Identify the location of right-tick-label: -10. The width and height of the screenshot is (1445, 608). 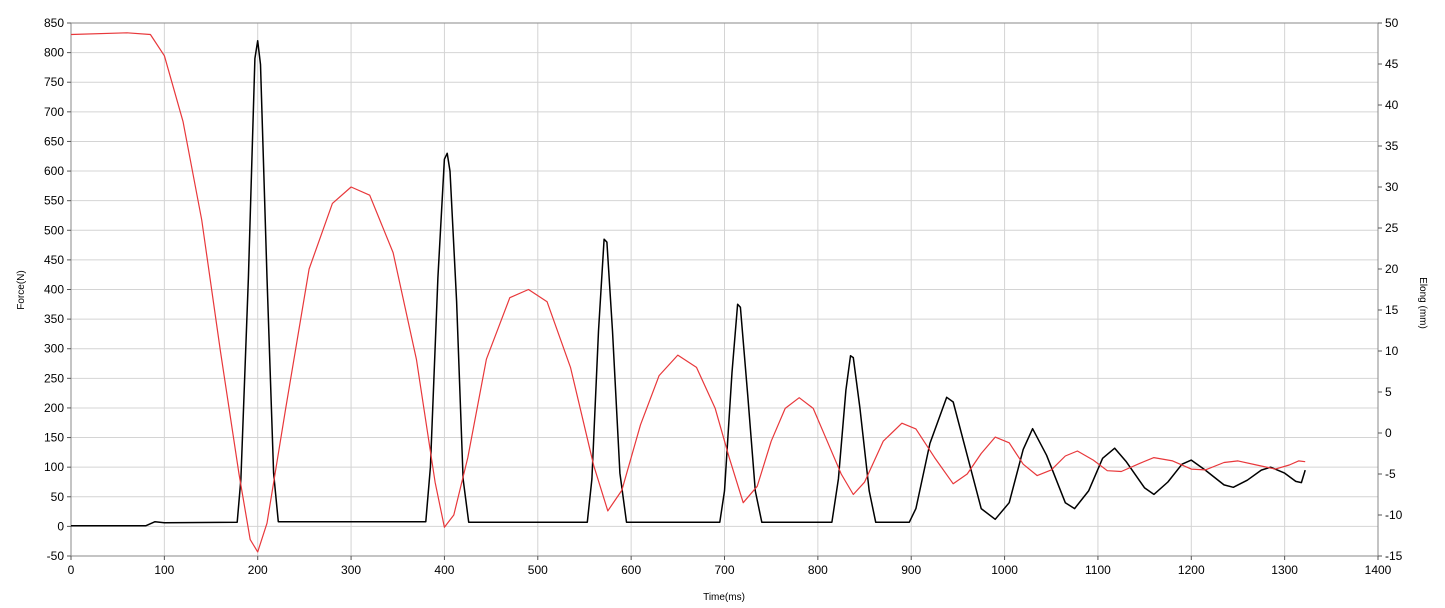
(1394, 515).